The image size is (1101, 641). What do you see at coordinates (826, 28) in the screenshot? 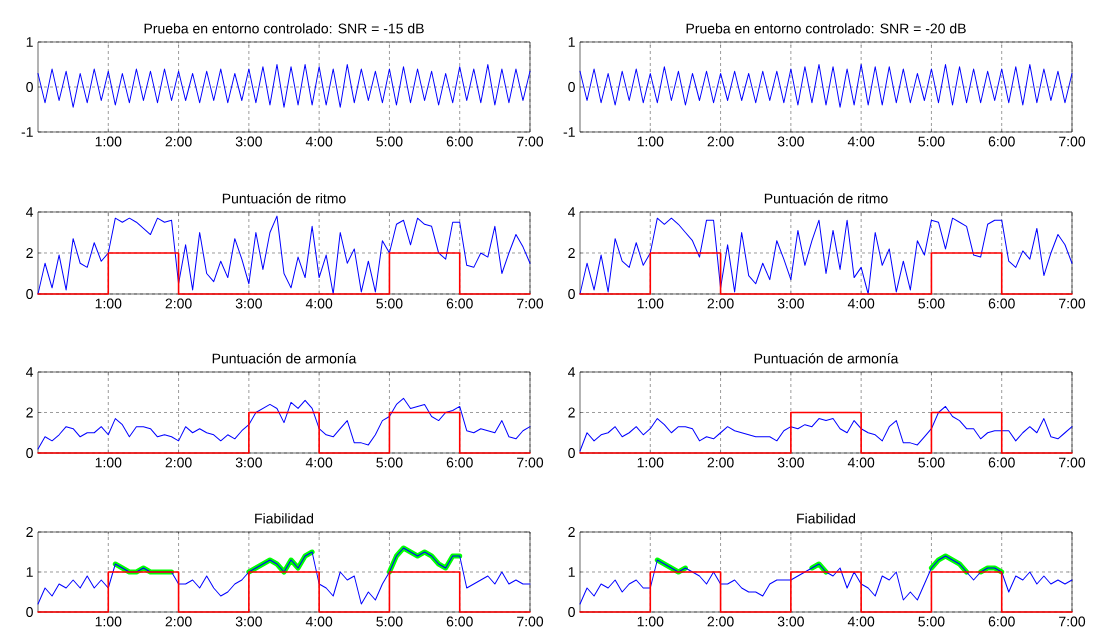
I see `chart-title: Prueba en entorno controlado: SNR = -20 dB` at bounding box center [826, 28].